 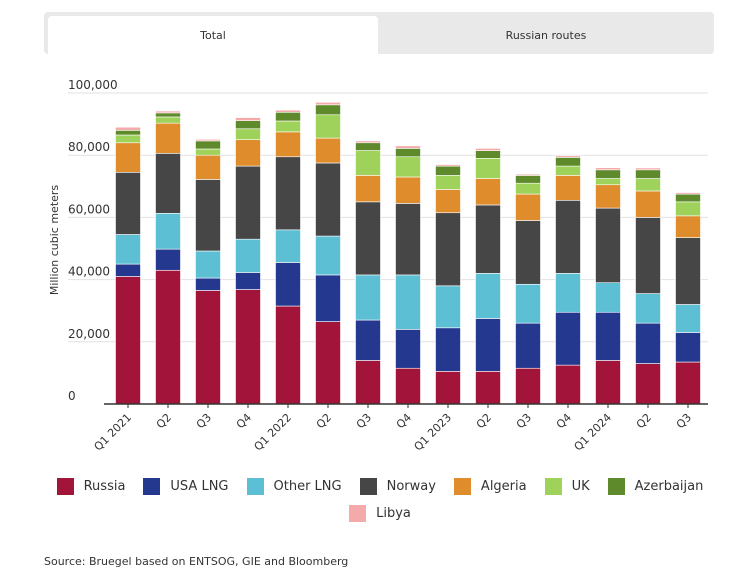 What do you see at coordinates (580, 486) in the screenshot?
I see `legend-label: UK` at bounding box center [580, 486].